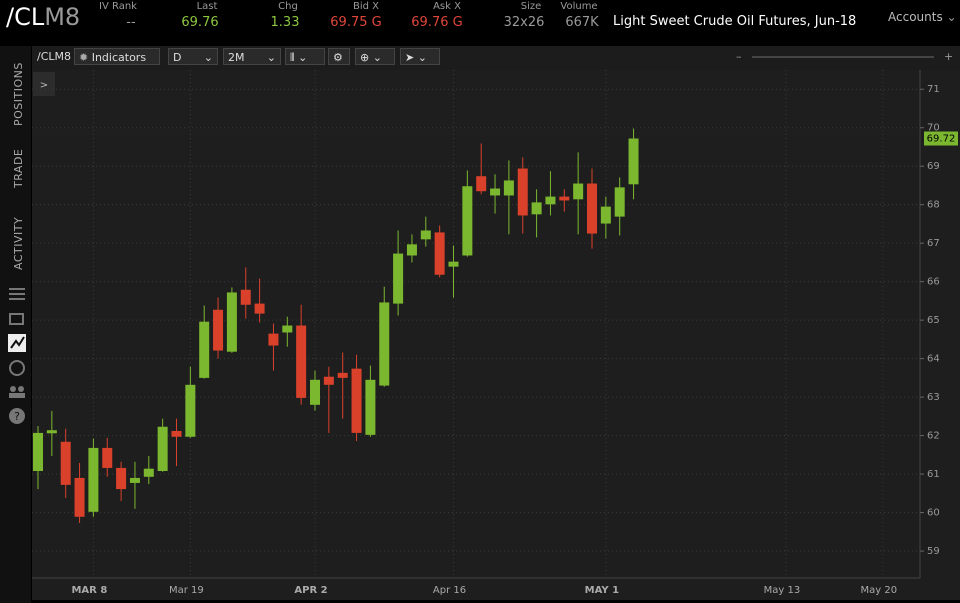 The width and height of the screenshot is (960, 603). What do you see at coordinates (305, 56) in the screenshot?
I see `style-select: ⫴ ⌄` at bounding box center [305, 56].